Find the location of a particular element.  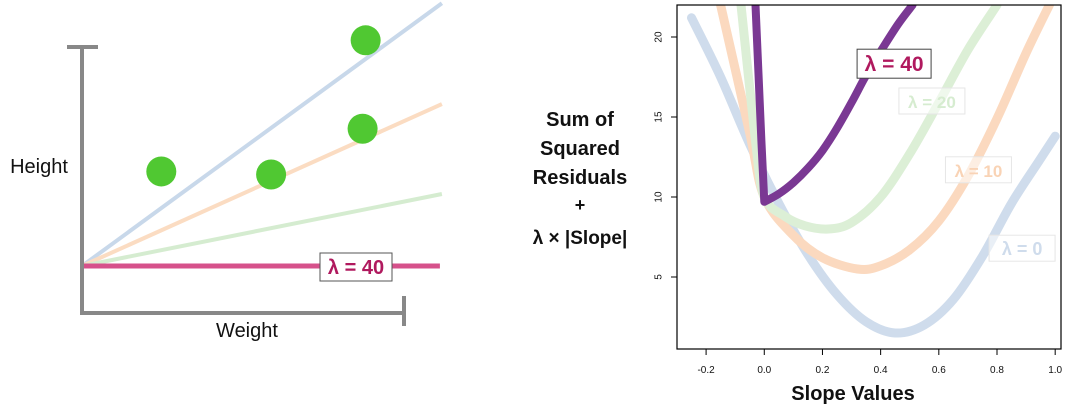

height-label: Height is located at coordinates (39, 167).